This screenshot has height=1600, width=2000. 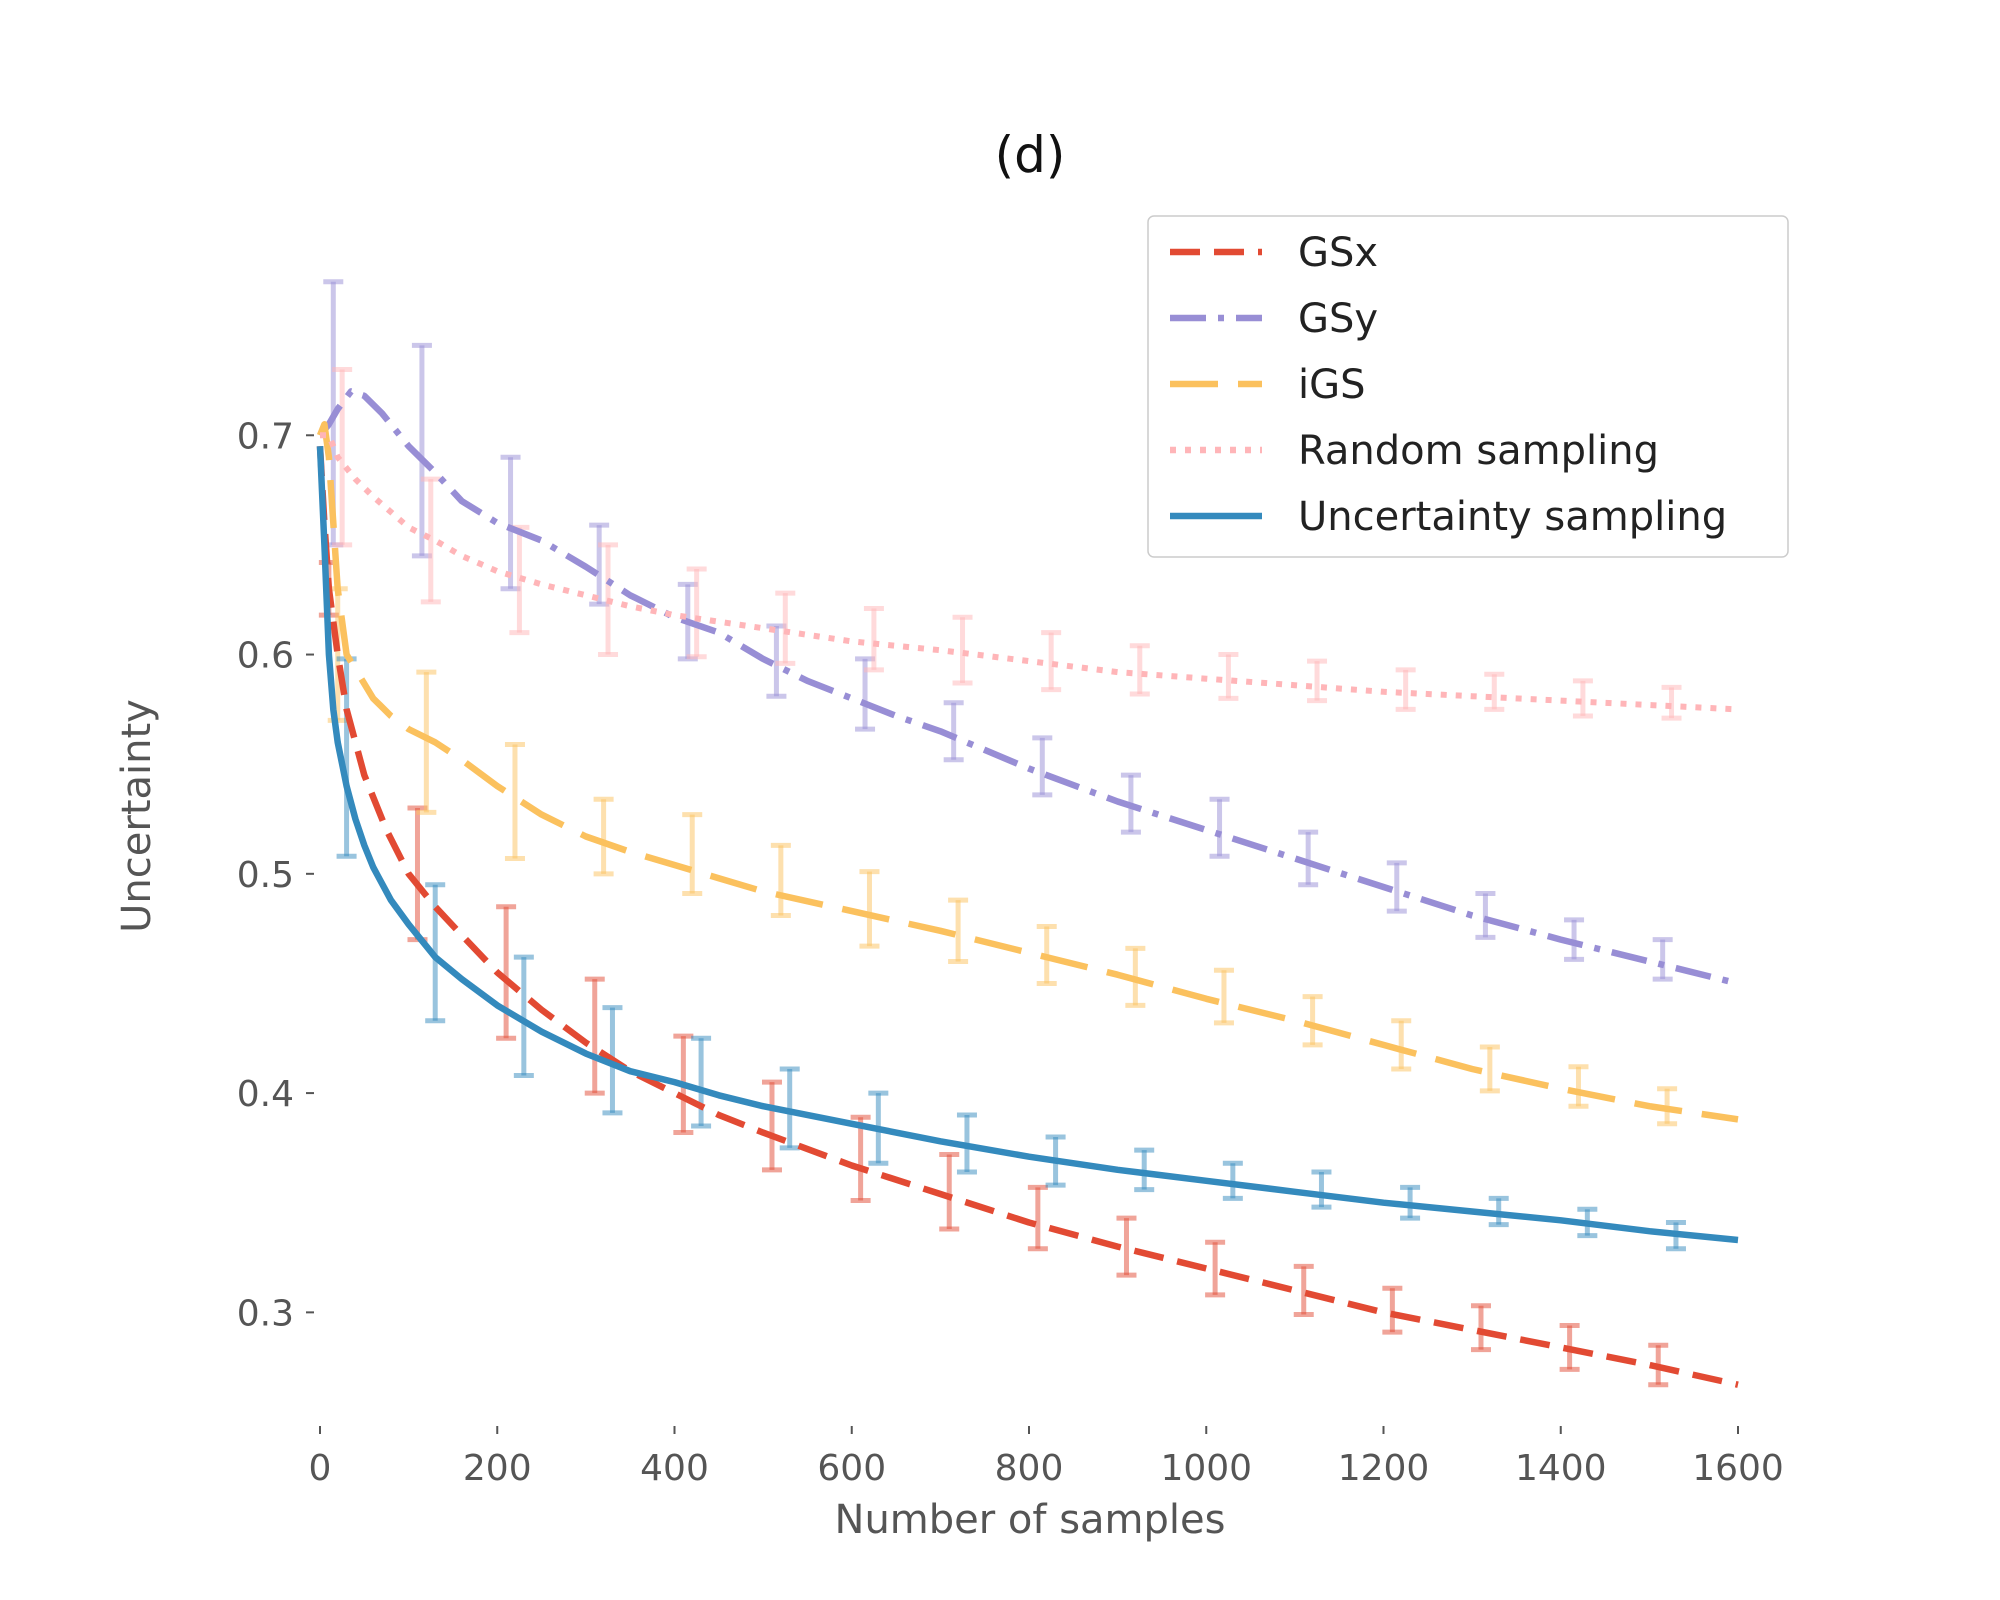 What do you see at coordinates (137, 816) in the screenshot?
I see `y-axis-label: Uncertainty` at bounding box center [137, 816].